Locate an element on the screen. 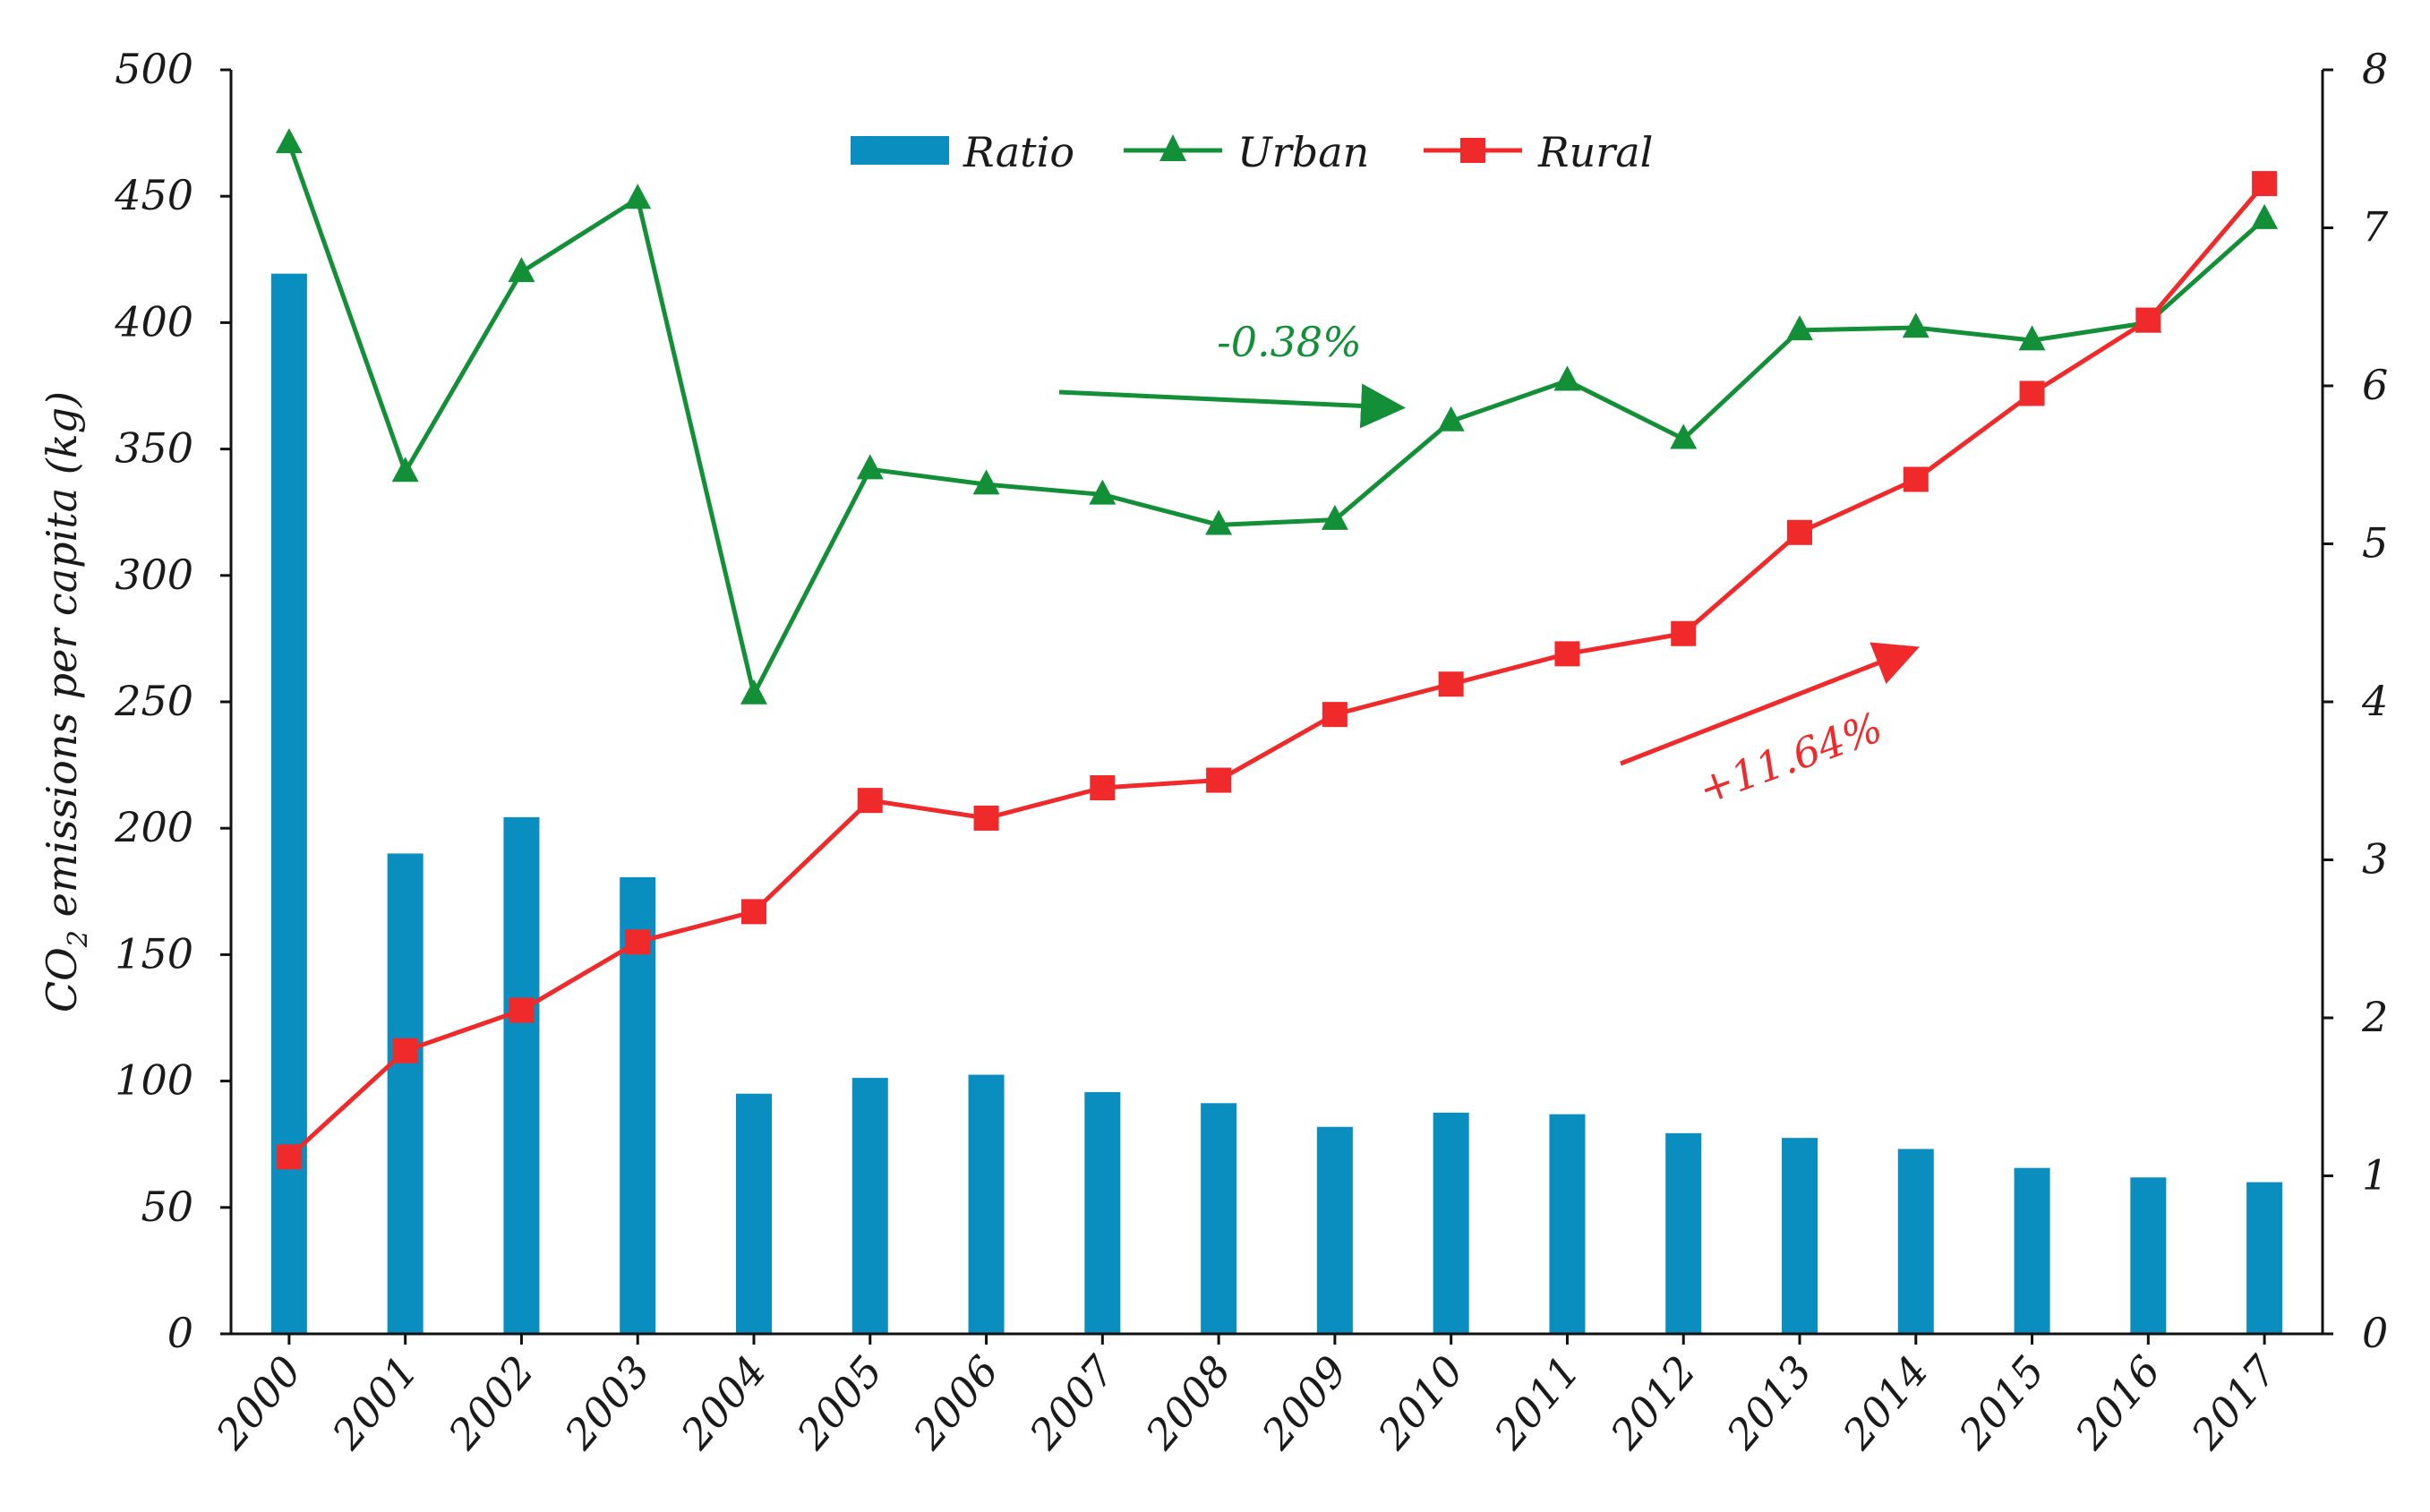  marker-urban-2007 is located at coordinates (1103, 492).